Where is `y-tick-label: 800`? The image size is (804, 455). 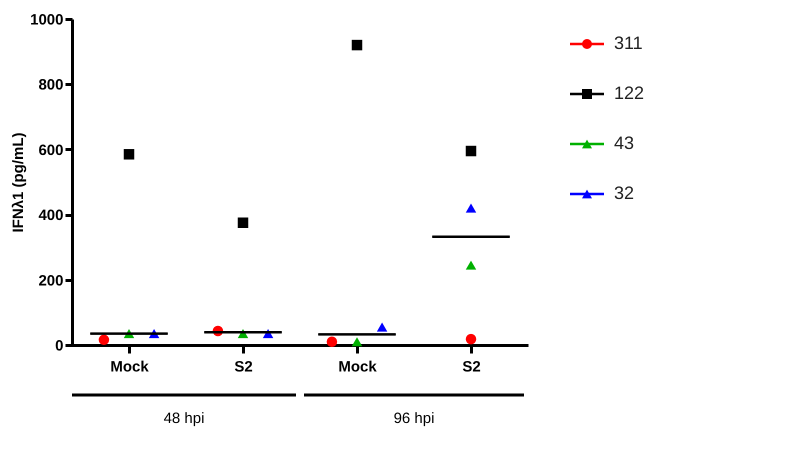
y-tick-label: 800 is located at coordinates (51, 85).